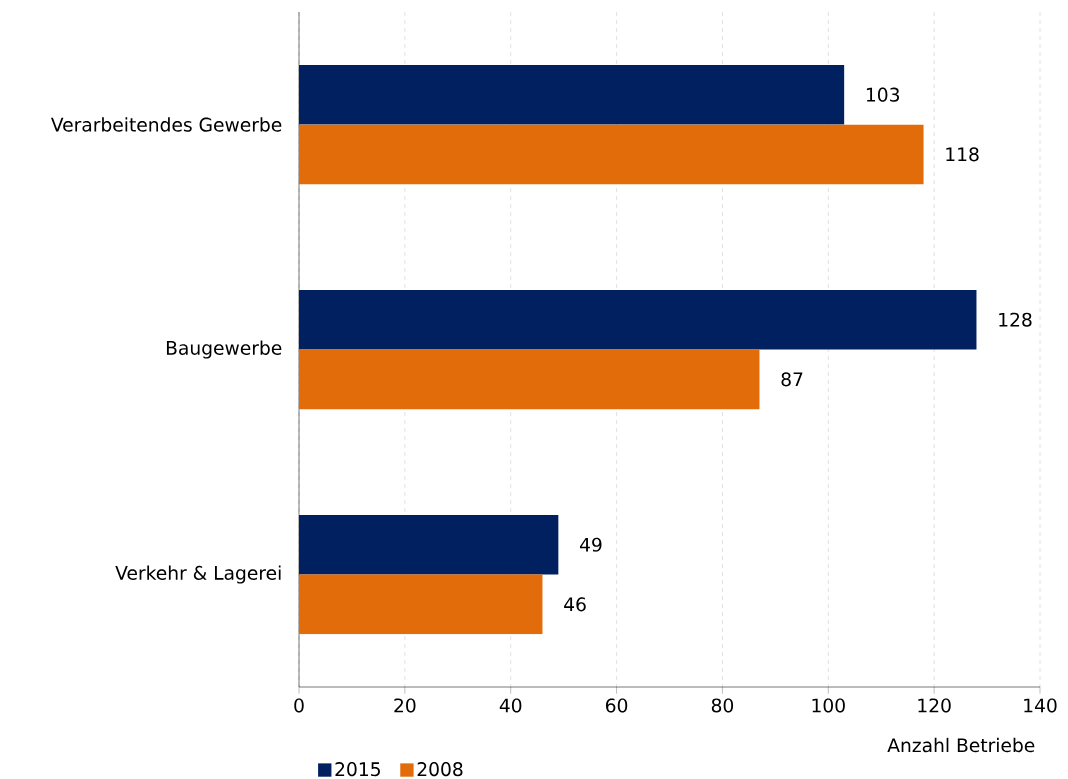  What do you see at coordinates (934, 705) in the screenshot?
I see `x-tick-label: 120` at bounding box center [934, 705].